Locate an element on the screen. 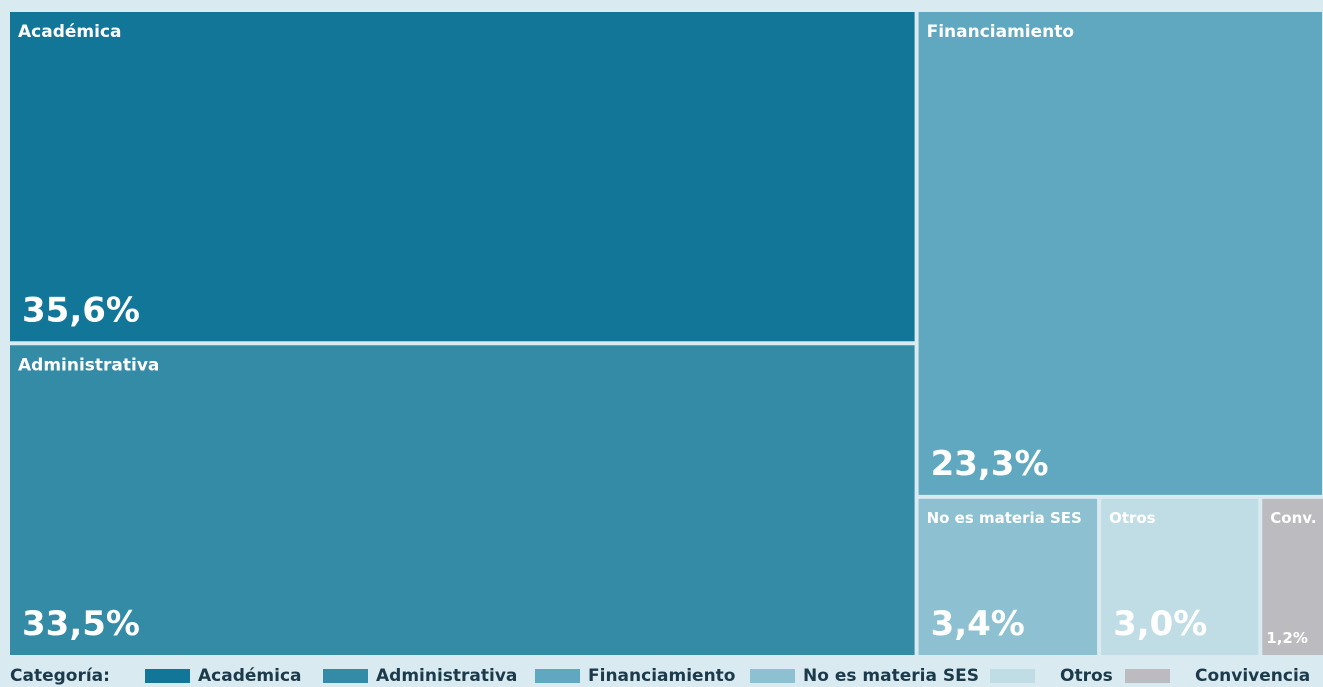 This screenshot has height=687, width=1323. value-label: 3,4% is located at coordinates (978, 624).